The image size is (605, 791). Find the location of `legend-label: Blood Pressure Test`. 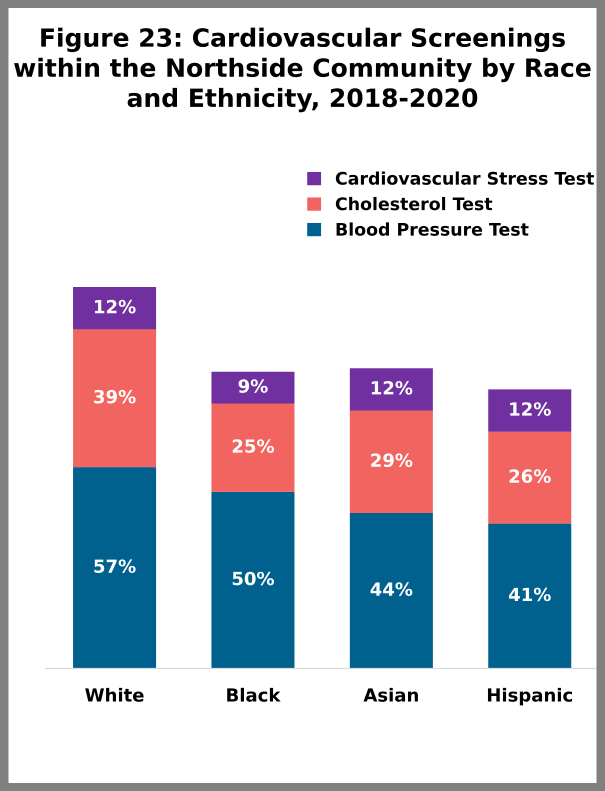

legend-label: Blood Pressure Test is located at coordinates (432, 229).